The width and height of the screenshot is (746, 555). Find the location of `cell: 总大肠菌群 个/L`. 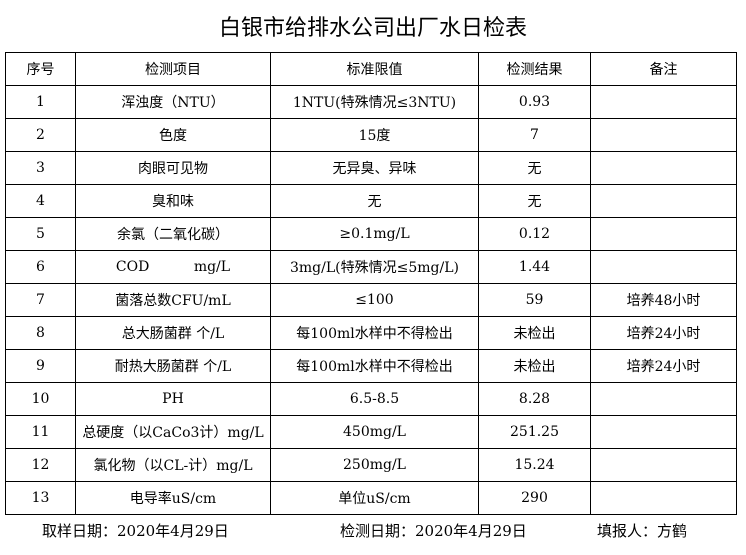

cell: 总大肠菌群 个/L is located at coordinates (173, 333).